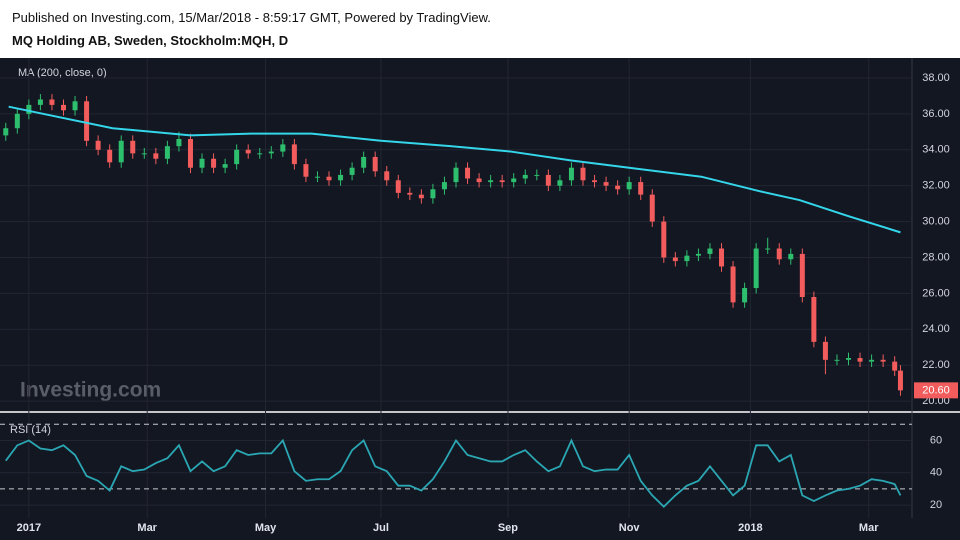 This screenshot has width=960, height=540. I want to click on rsi-legend: RSI (14), so click(30, 430).